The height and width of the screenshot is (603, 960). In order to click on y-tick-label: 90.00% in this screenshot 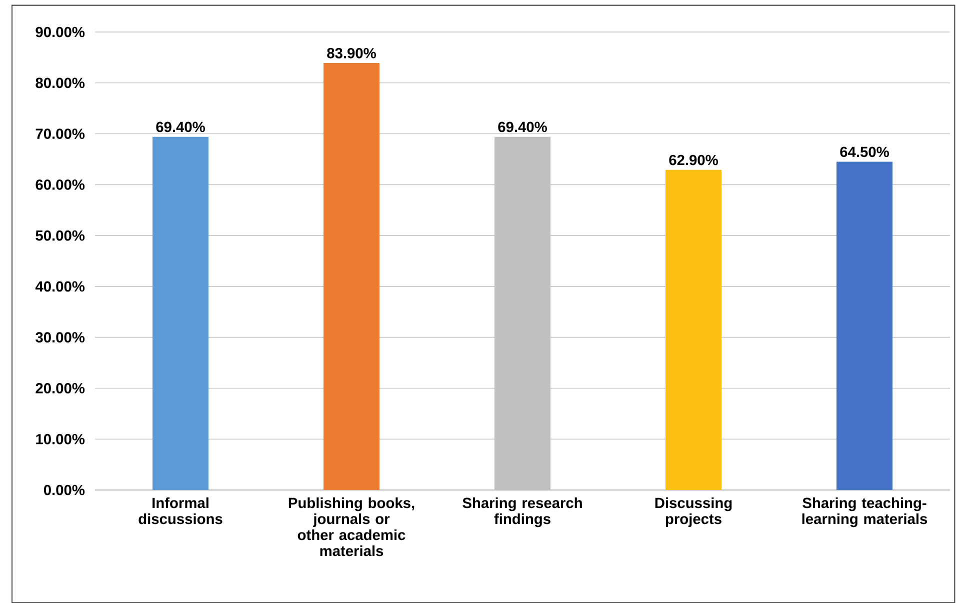, I will do `click(60, 32)`.